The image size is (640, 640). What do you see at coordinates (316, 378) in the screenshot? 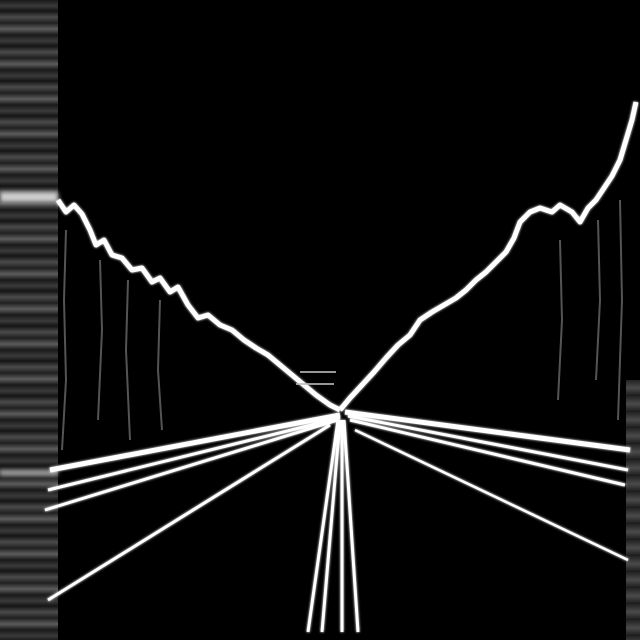
I see `horizon-glints` at bounding box center [316, 378].